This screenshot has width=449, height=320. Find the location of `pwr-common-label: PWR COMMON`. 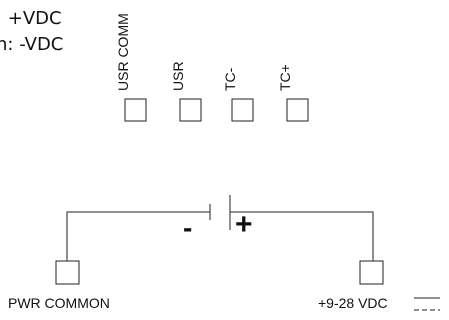

pwr-common-label: PWR COMMON is located at coordinates (59, 303).